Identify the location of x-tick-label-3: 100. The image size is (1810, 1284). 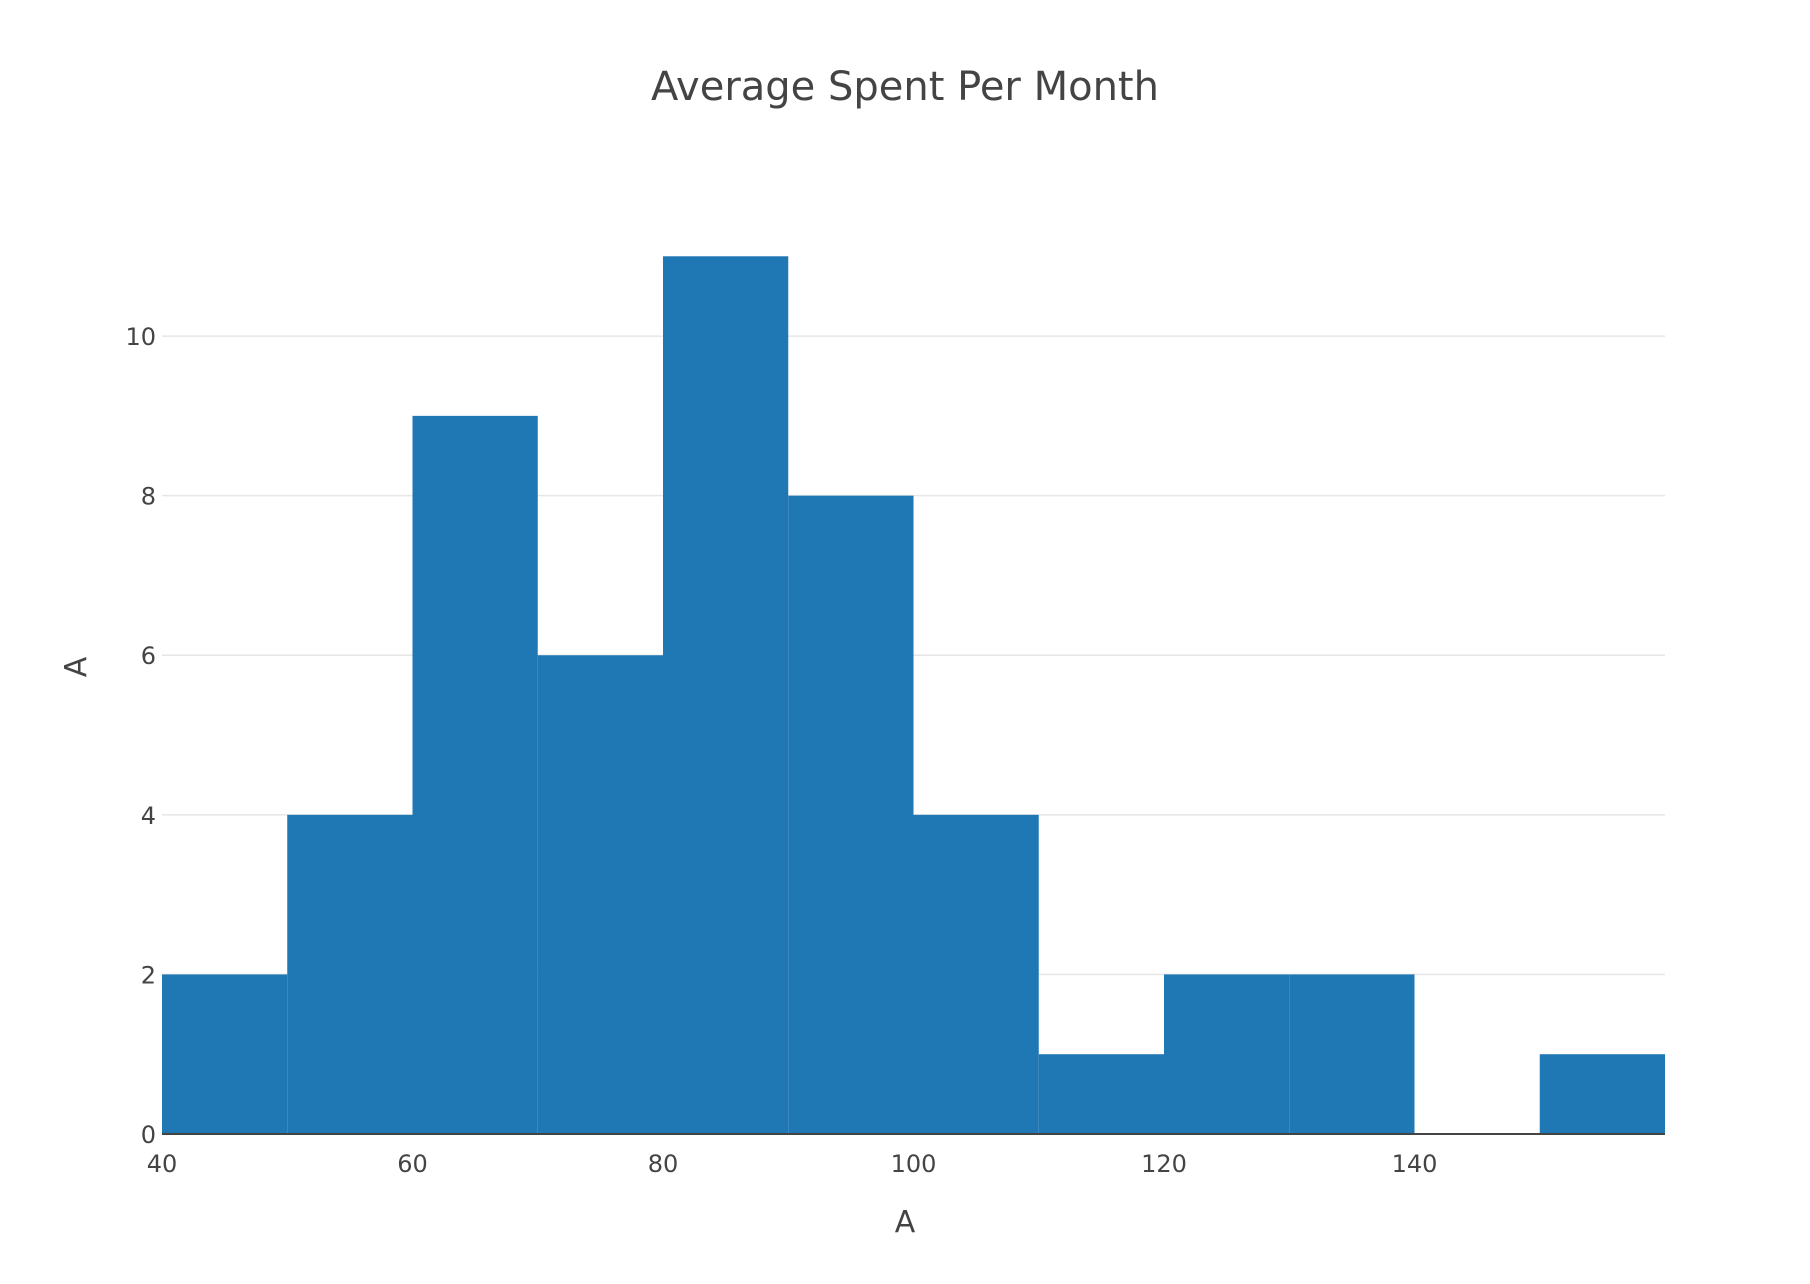
(914, 1164).